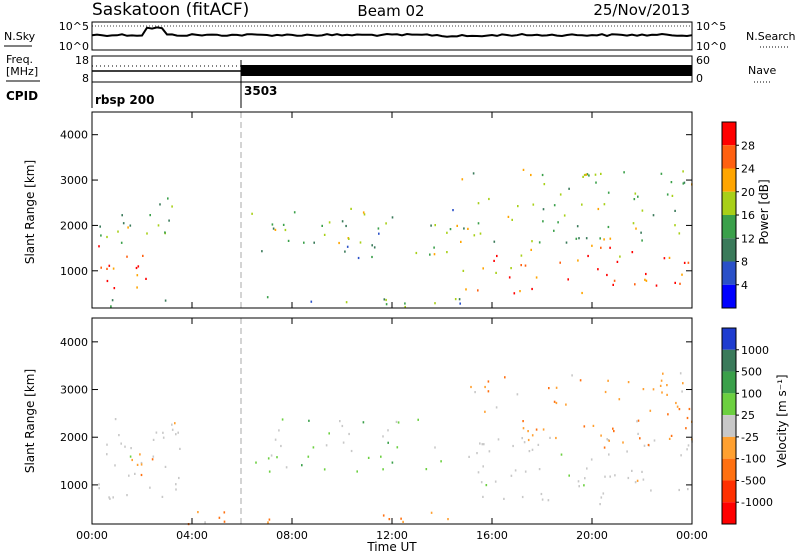  Describe the element at coordinates (85, 78) in the screenshot. I see `freq-tick-low: 8` at that location.